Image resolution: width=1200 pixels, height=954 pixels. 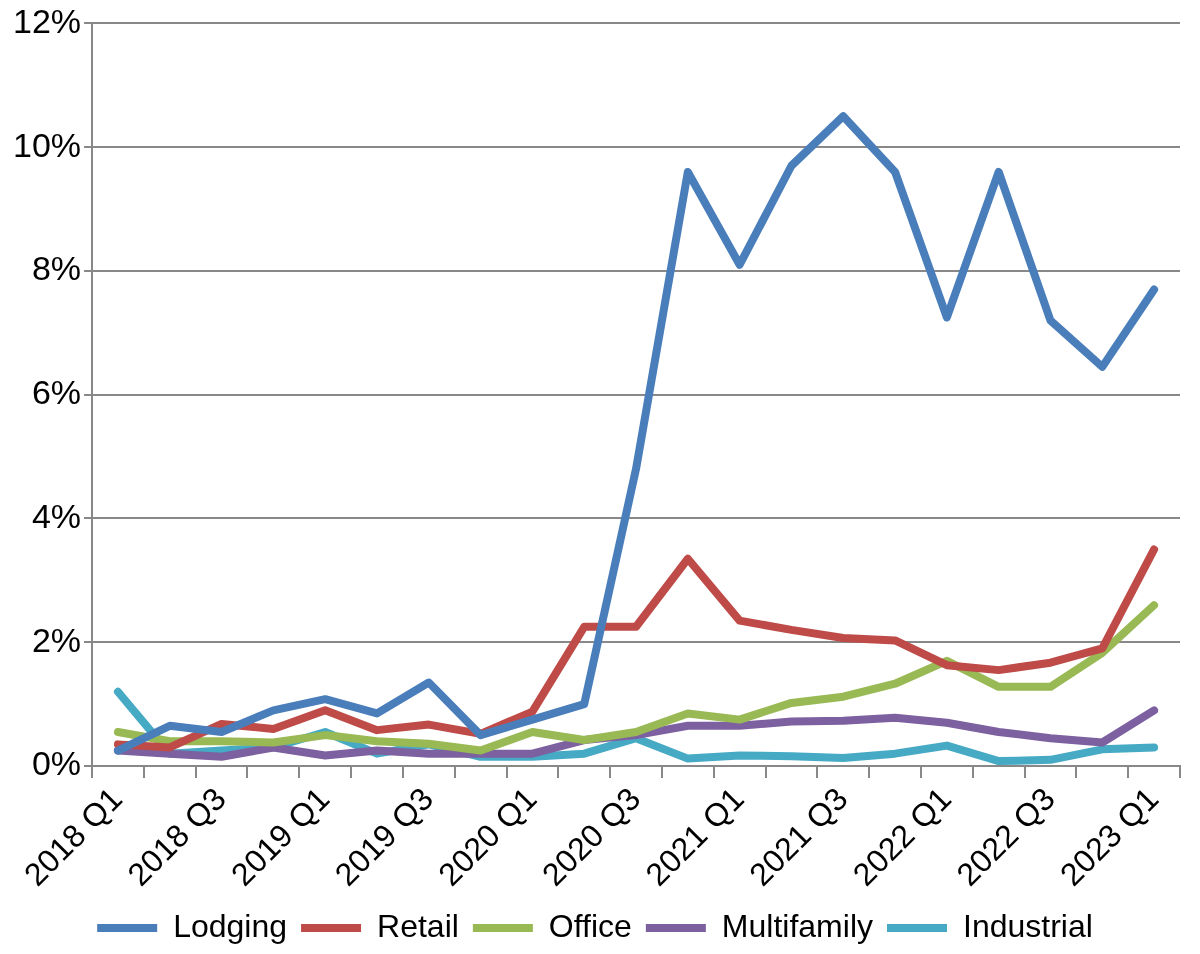 What do you see at coordinates (56, 268) in the screenshot?
I see `y-tick-label: 8%` at bounding box center [56, 268].